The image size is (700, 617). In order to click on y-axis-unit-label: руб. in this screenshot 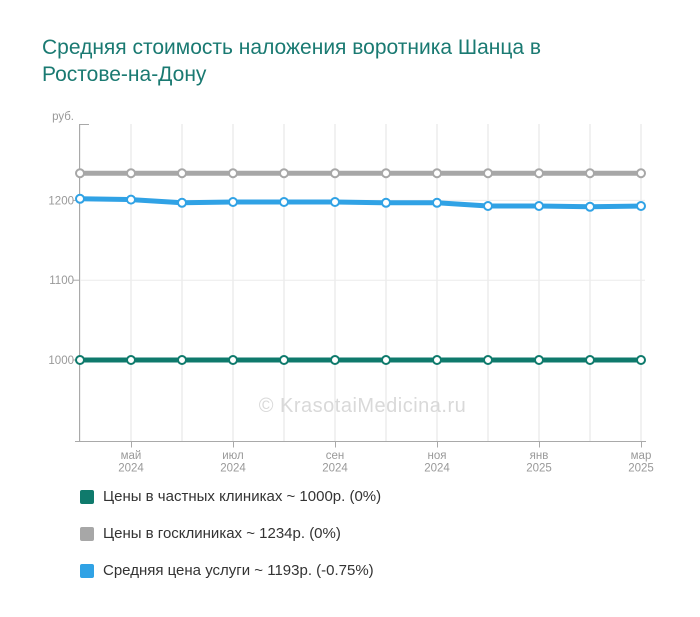, I will do `click(63, 117)`.